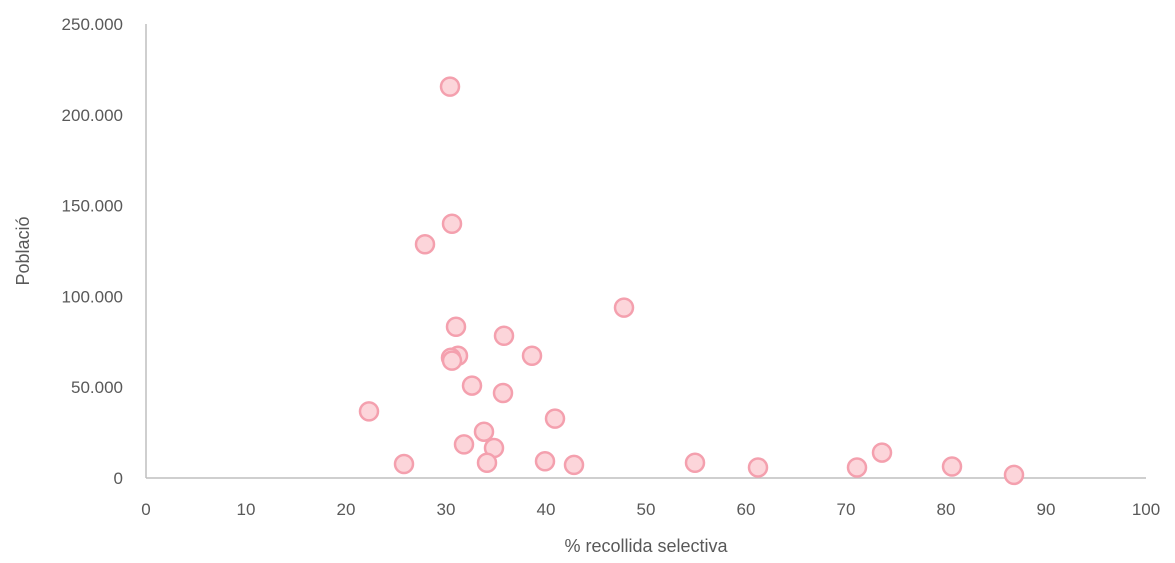 Image resolution: width=1175 pixels, height=563 pixels. Describe the element at coordinates (846, 509) in the screenshot. I see `x-tick-label: 70` at that location.